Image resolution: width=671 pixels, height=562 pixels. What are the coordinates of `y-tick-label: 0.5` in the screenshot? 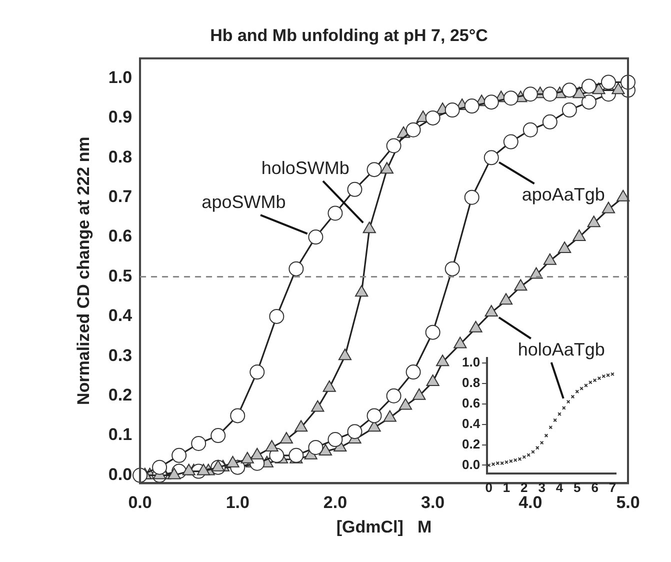 It's located at (120, 276).